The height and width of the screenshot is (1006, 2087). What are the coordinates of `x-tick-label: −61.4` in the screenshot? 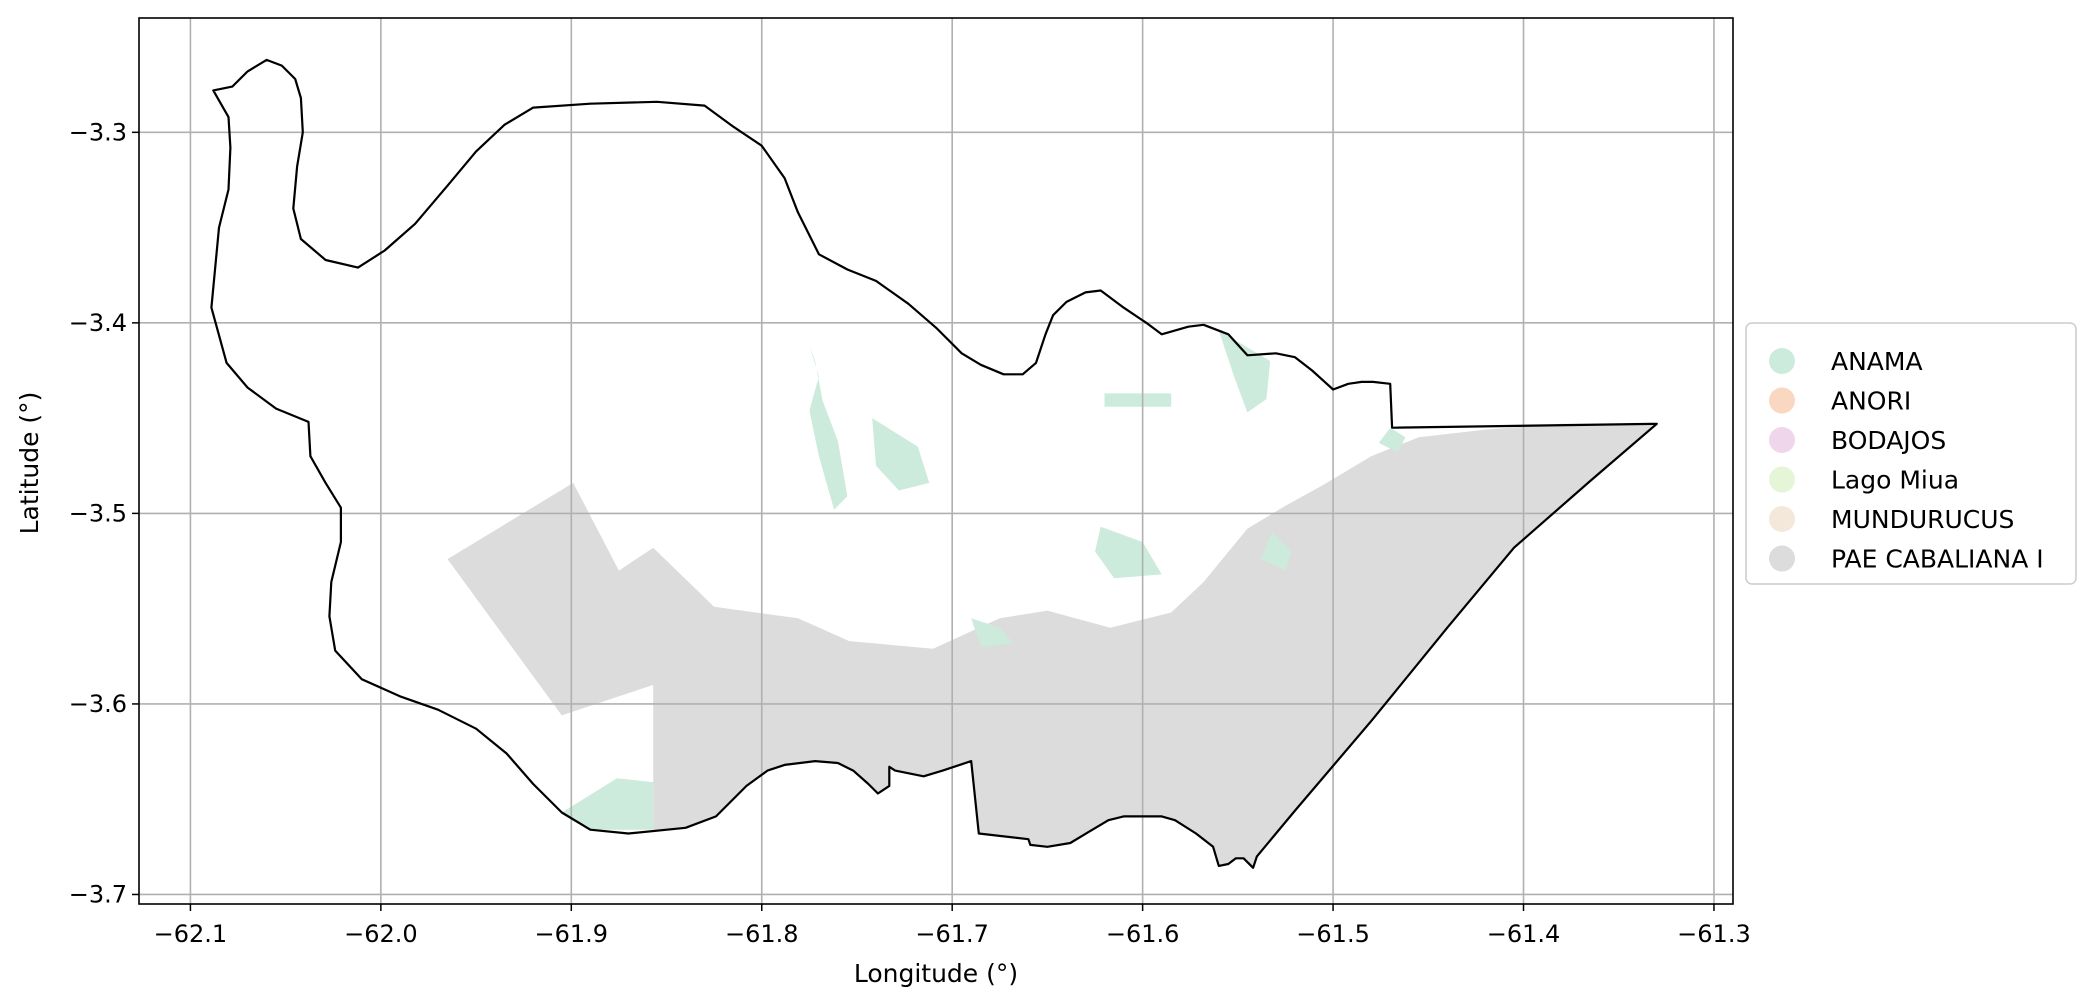 It's located at (1524, 934).